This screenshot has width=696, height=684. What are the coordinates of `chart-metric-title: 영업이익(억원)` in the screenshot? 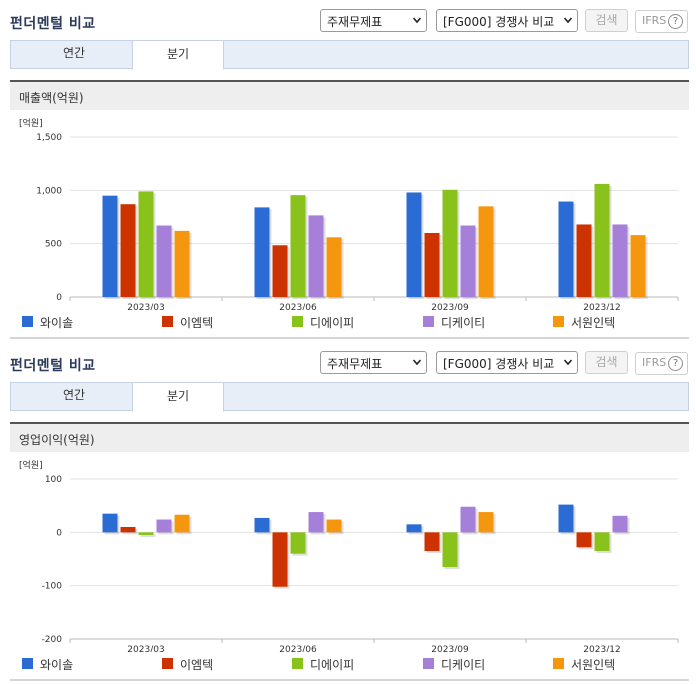 It's located at (57, 440).